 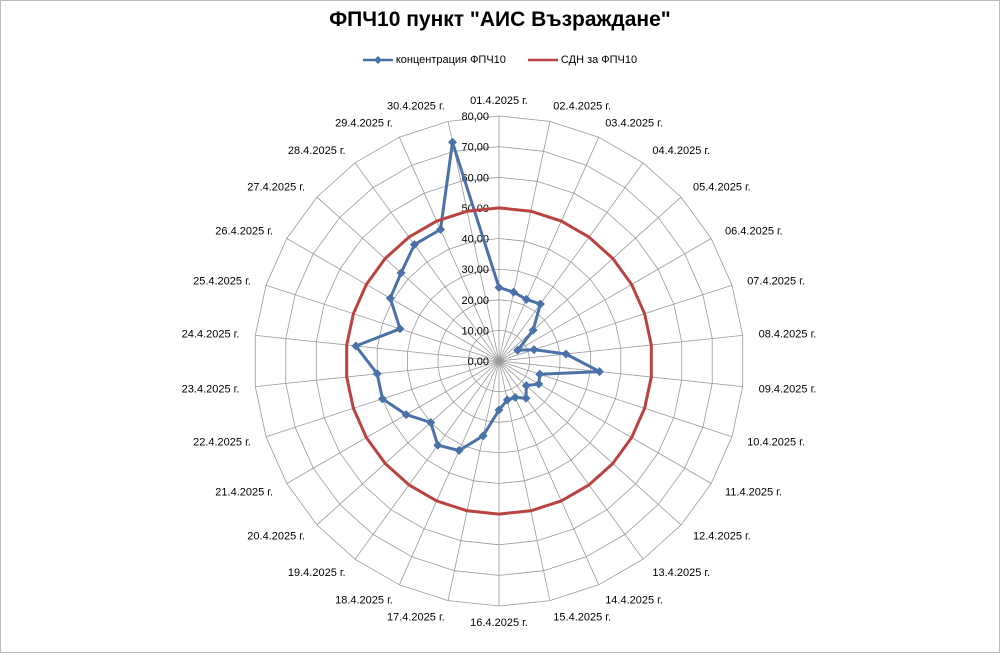 I want to click on category-label: 18.4.2025 г., so click(x=364, y=600).